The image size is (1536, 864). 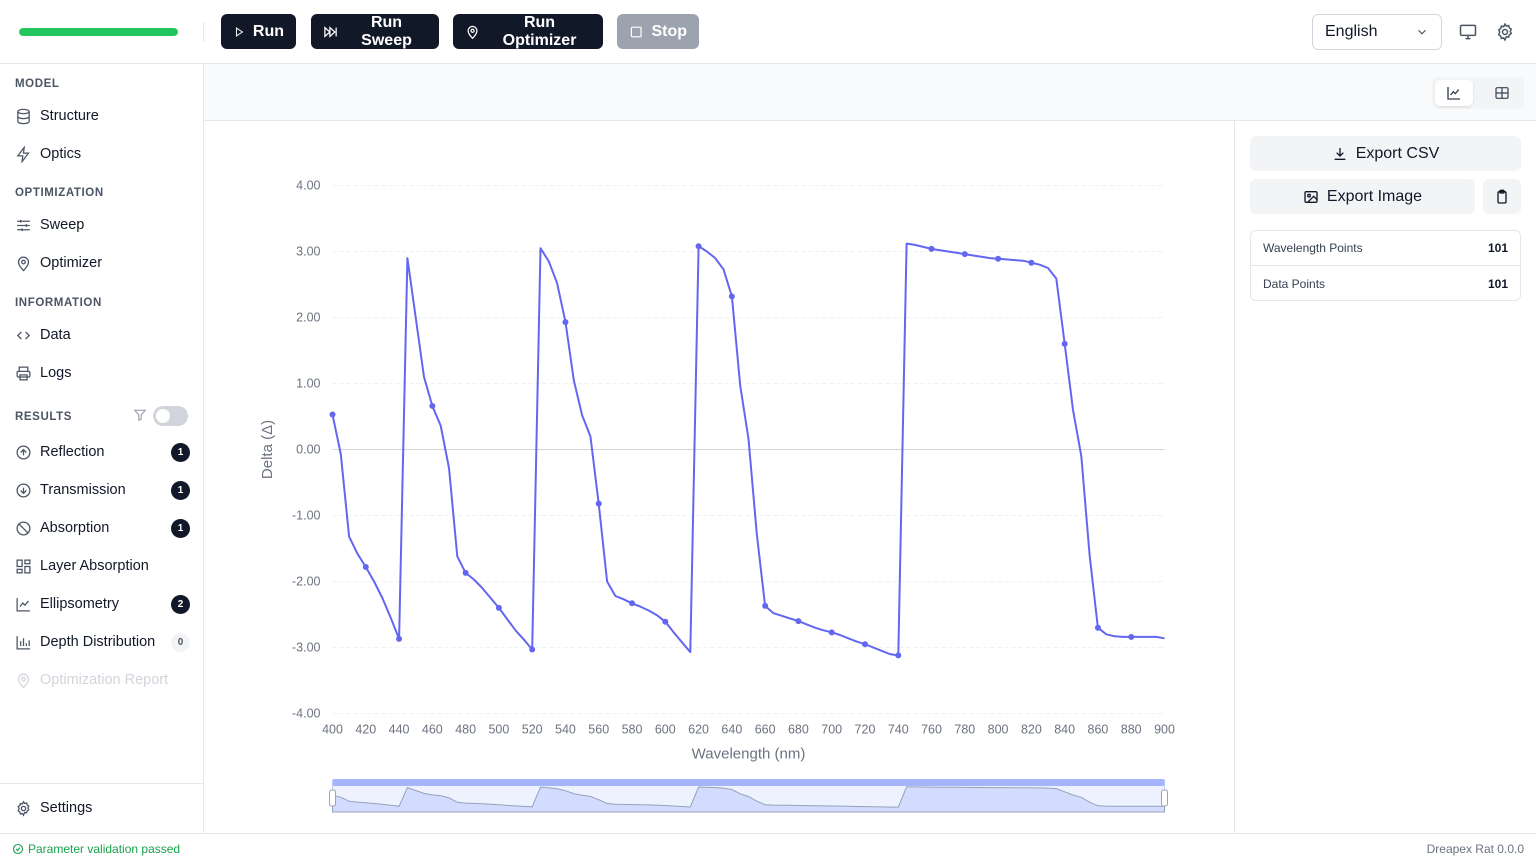 I want to click on table-view-button, so click(x=1502, y=93).